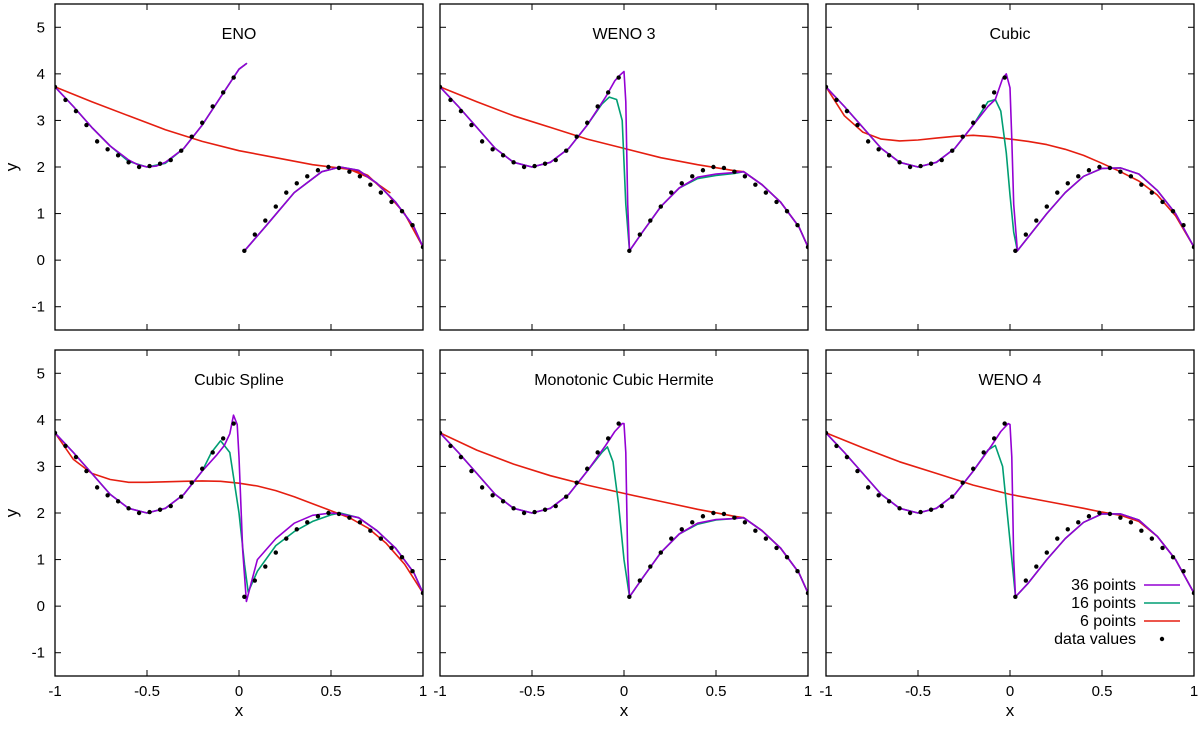 The image size is (1200, 735). Describe the element at coordinates (41, 74) in the screenshot. I see `y-tick-label: 4` at that location.